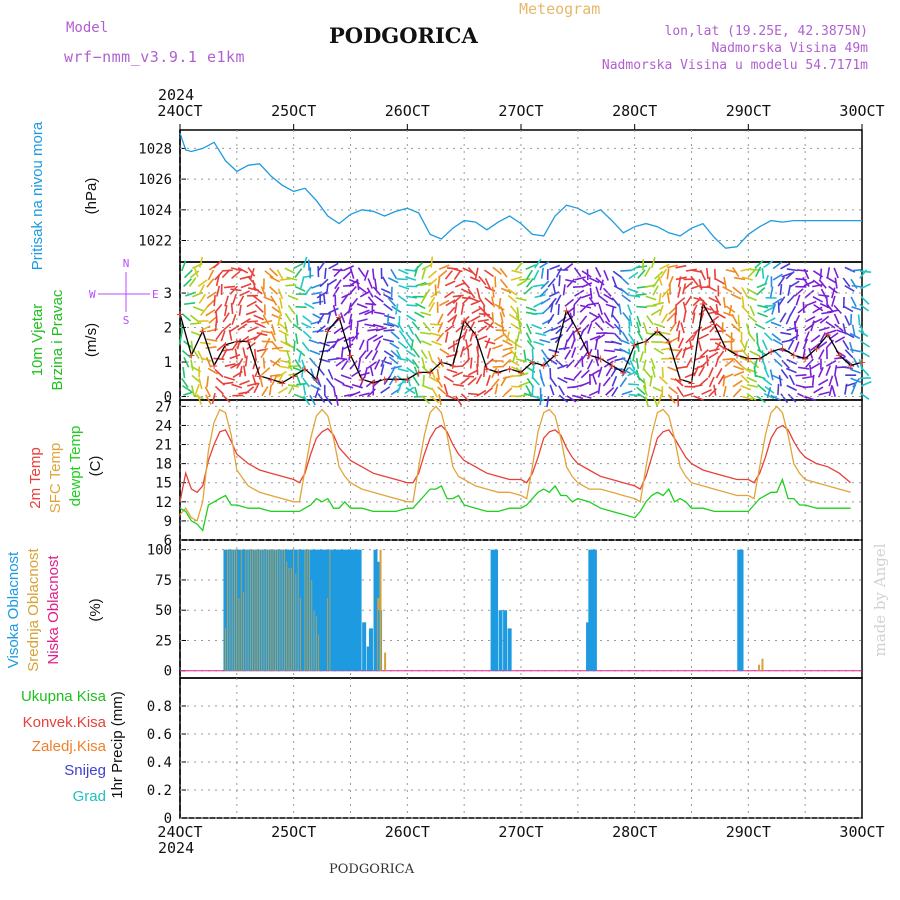 This screenshot has width=900, height=900. Describe the element at coordinates (176, 848) in the screenshot. I see `year-label-bottom: 2024` at that location.